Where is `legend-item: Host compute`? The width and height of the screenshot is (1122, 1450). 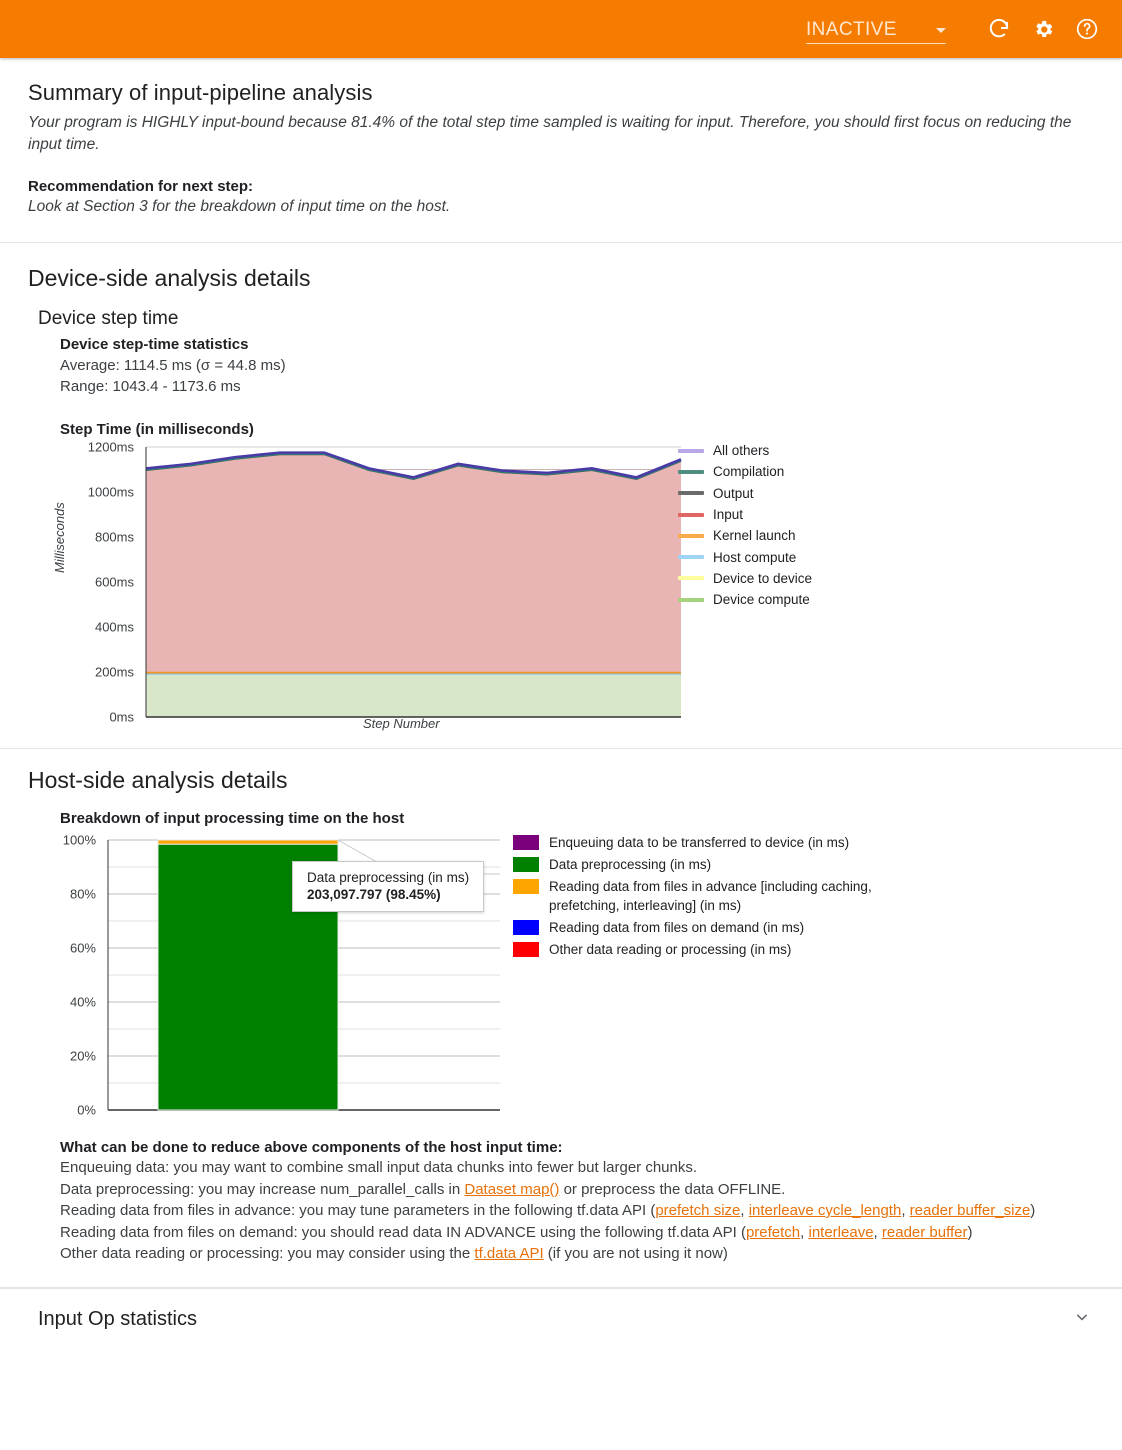
legend-item: Host compute is located at coordinates (745, 556).